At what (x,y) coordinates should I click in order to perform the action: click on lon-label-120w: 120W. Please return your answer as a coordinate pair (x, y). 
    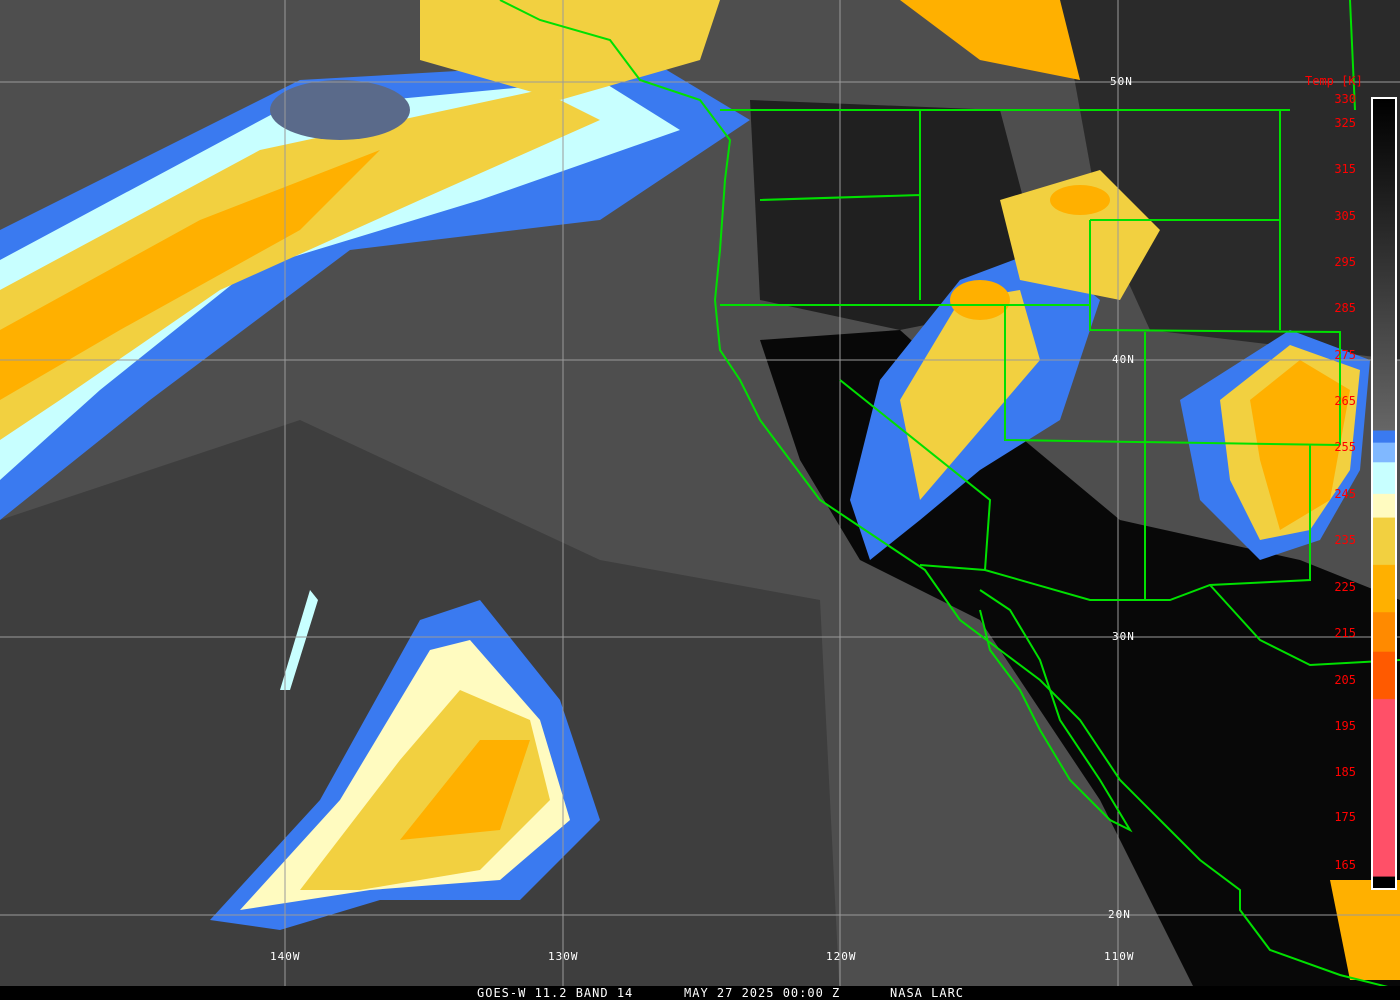
    Looking at the image, I should click on (841, 956).